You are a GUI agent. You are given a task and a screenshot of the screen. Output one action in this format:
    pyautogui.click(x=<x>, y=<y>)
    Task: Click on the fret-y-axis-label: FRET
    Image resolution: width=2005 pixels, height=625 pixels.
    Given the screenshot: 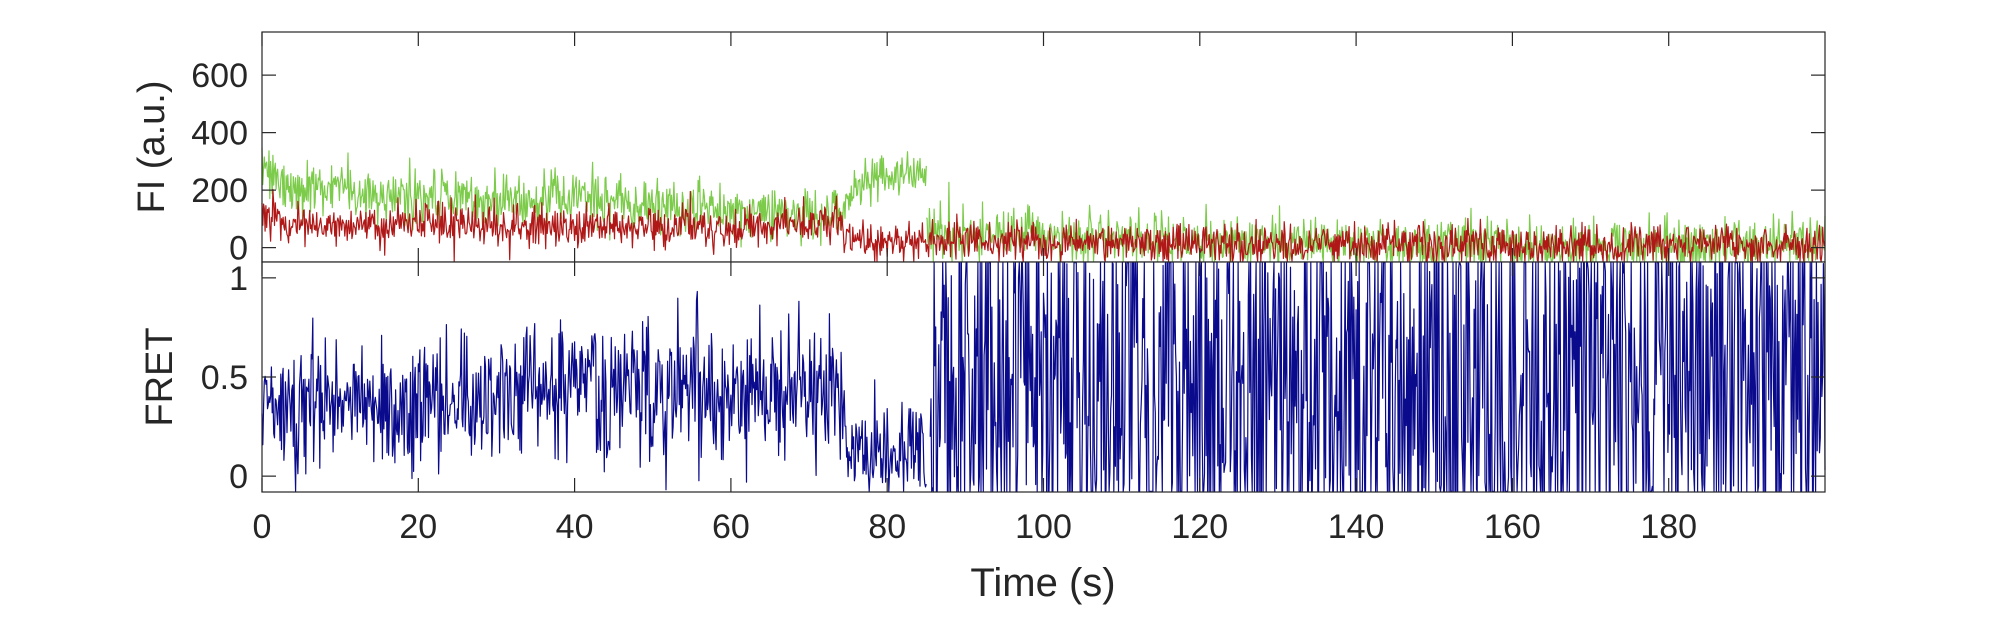 What is the action you would take?
    pyautogui.click(x=160, y=376)
    